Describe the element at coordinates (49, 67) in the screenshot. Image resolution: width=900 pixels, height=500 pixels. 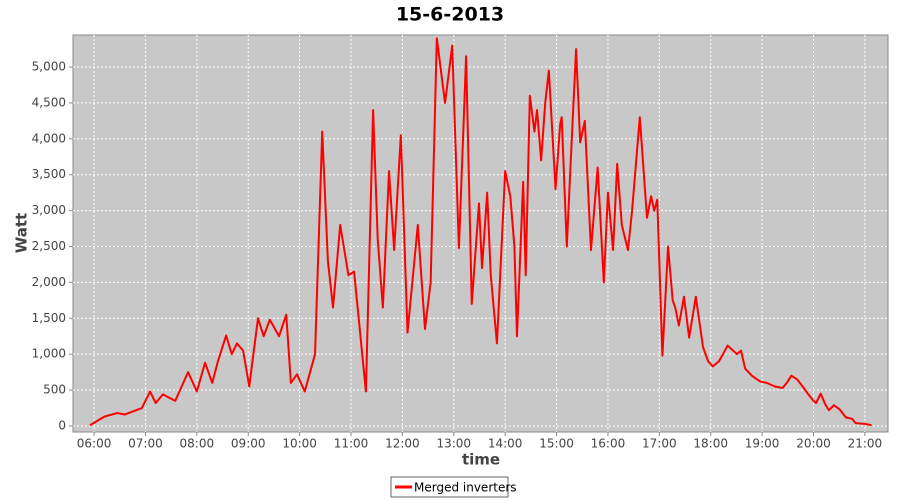
I see `y-tick-label: 5,000` at that location.